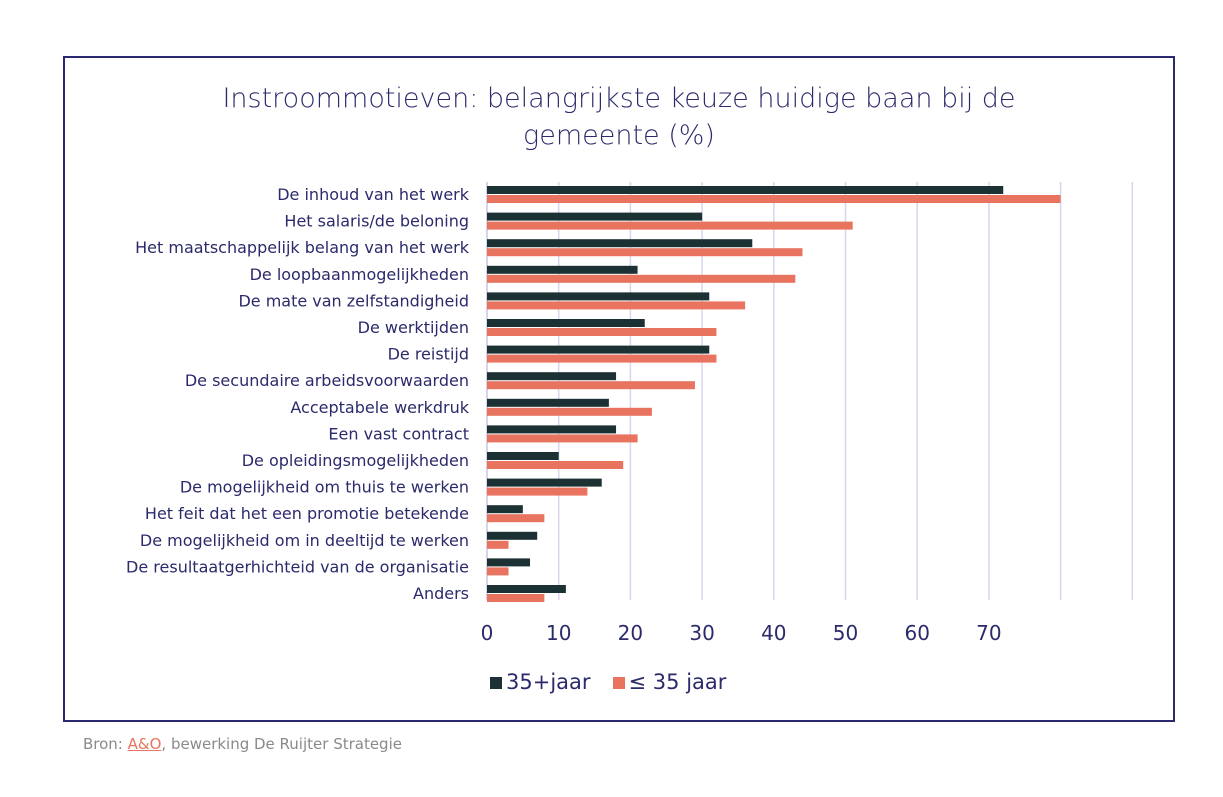 This screenshot has width=1223, height=797. Describe the element at coordinates (413, 327) in the screenshot. I see `category-label: De werktijden` at that location.